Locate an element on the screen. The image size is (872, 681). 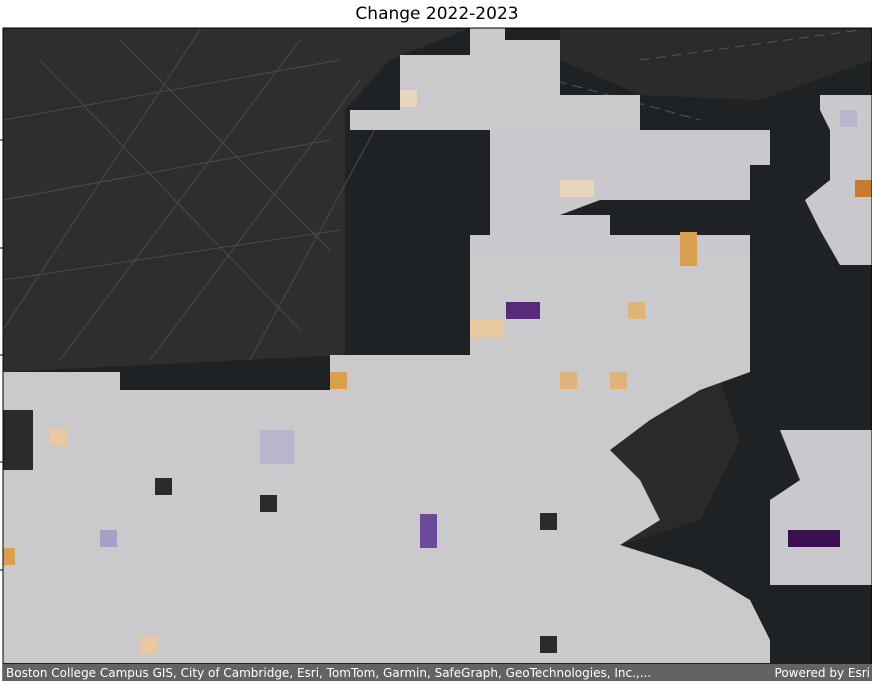
map-title: Change 2022-2023 is located at coordinates (436, 14).